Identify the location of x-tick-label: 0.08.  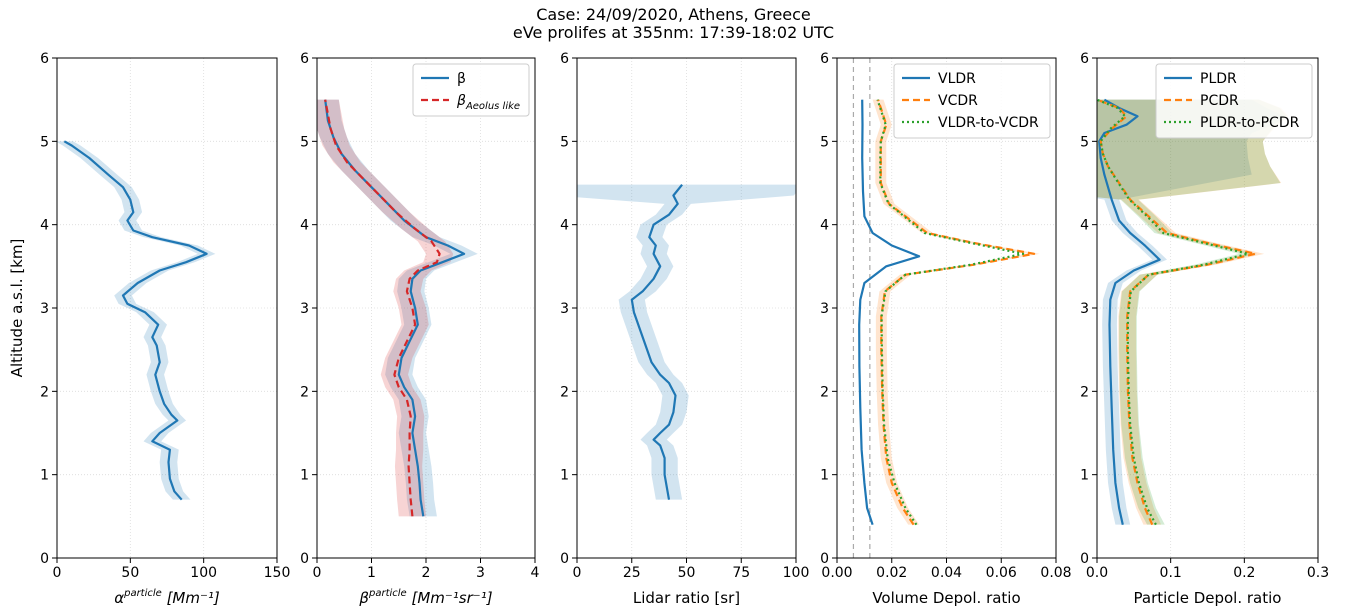
(1055, 573).